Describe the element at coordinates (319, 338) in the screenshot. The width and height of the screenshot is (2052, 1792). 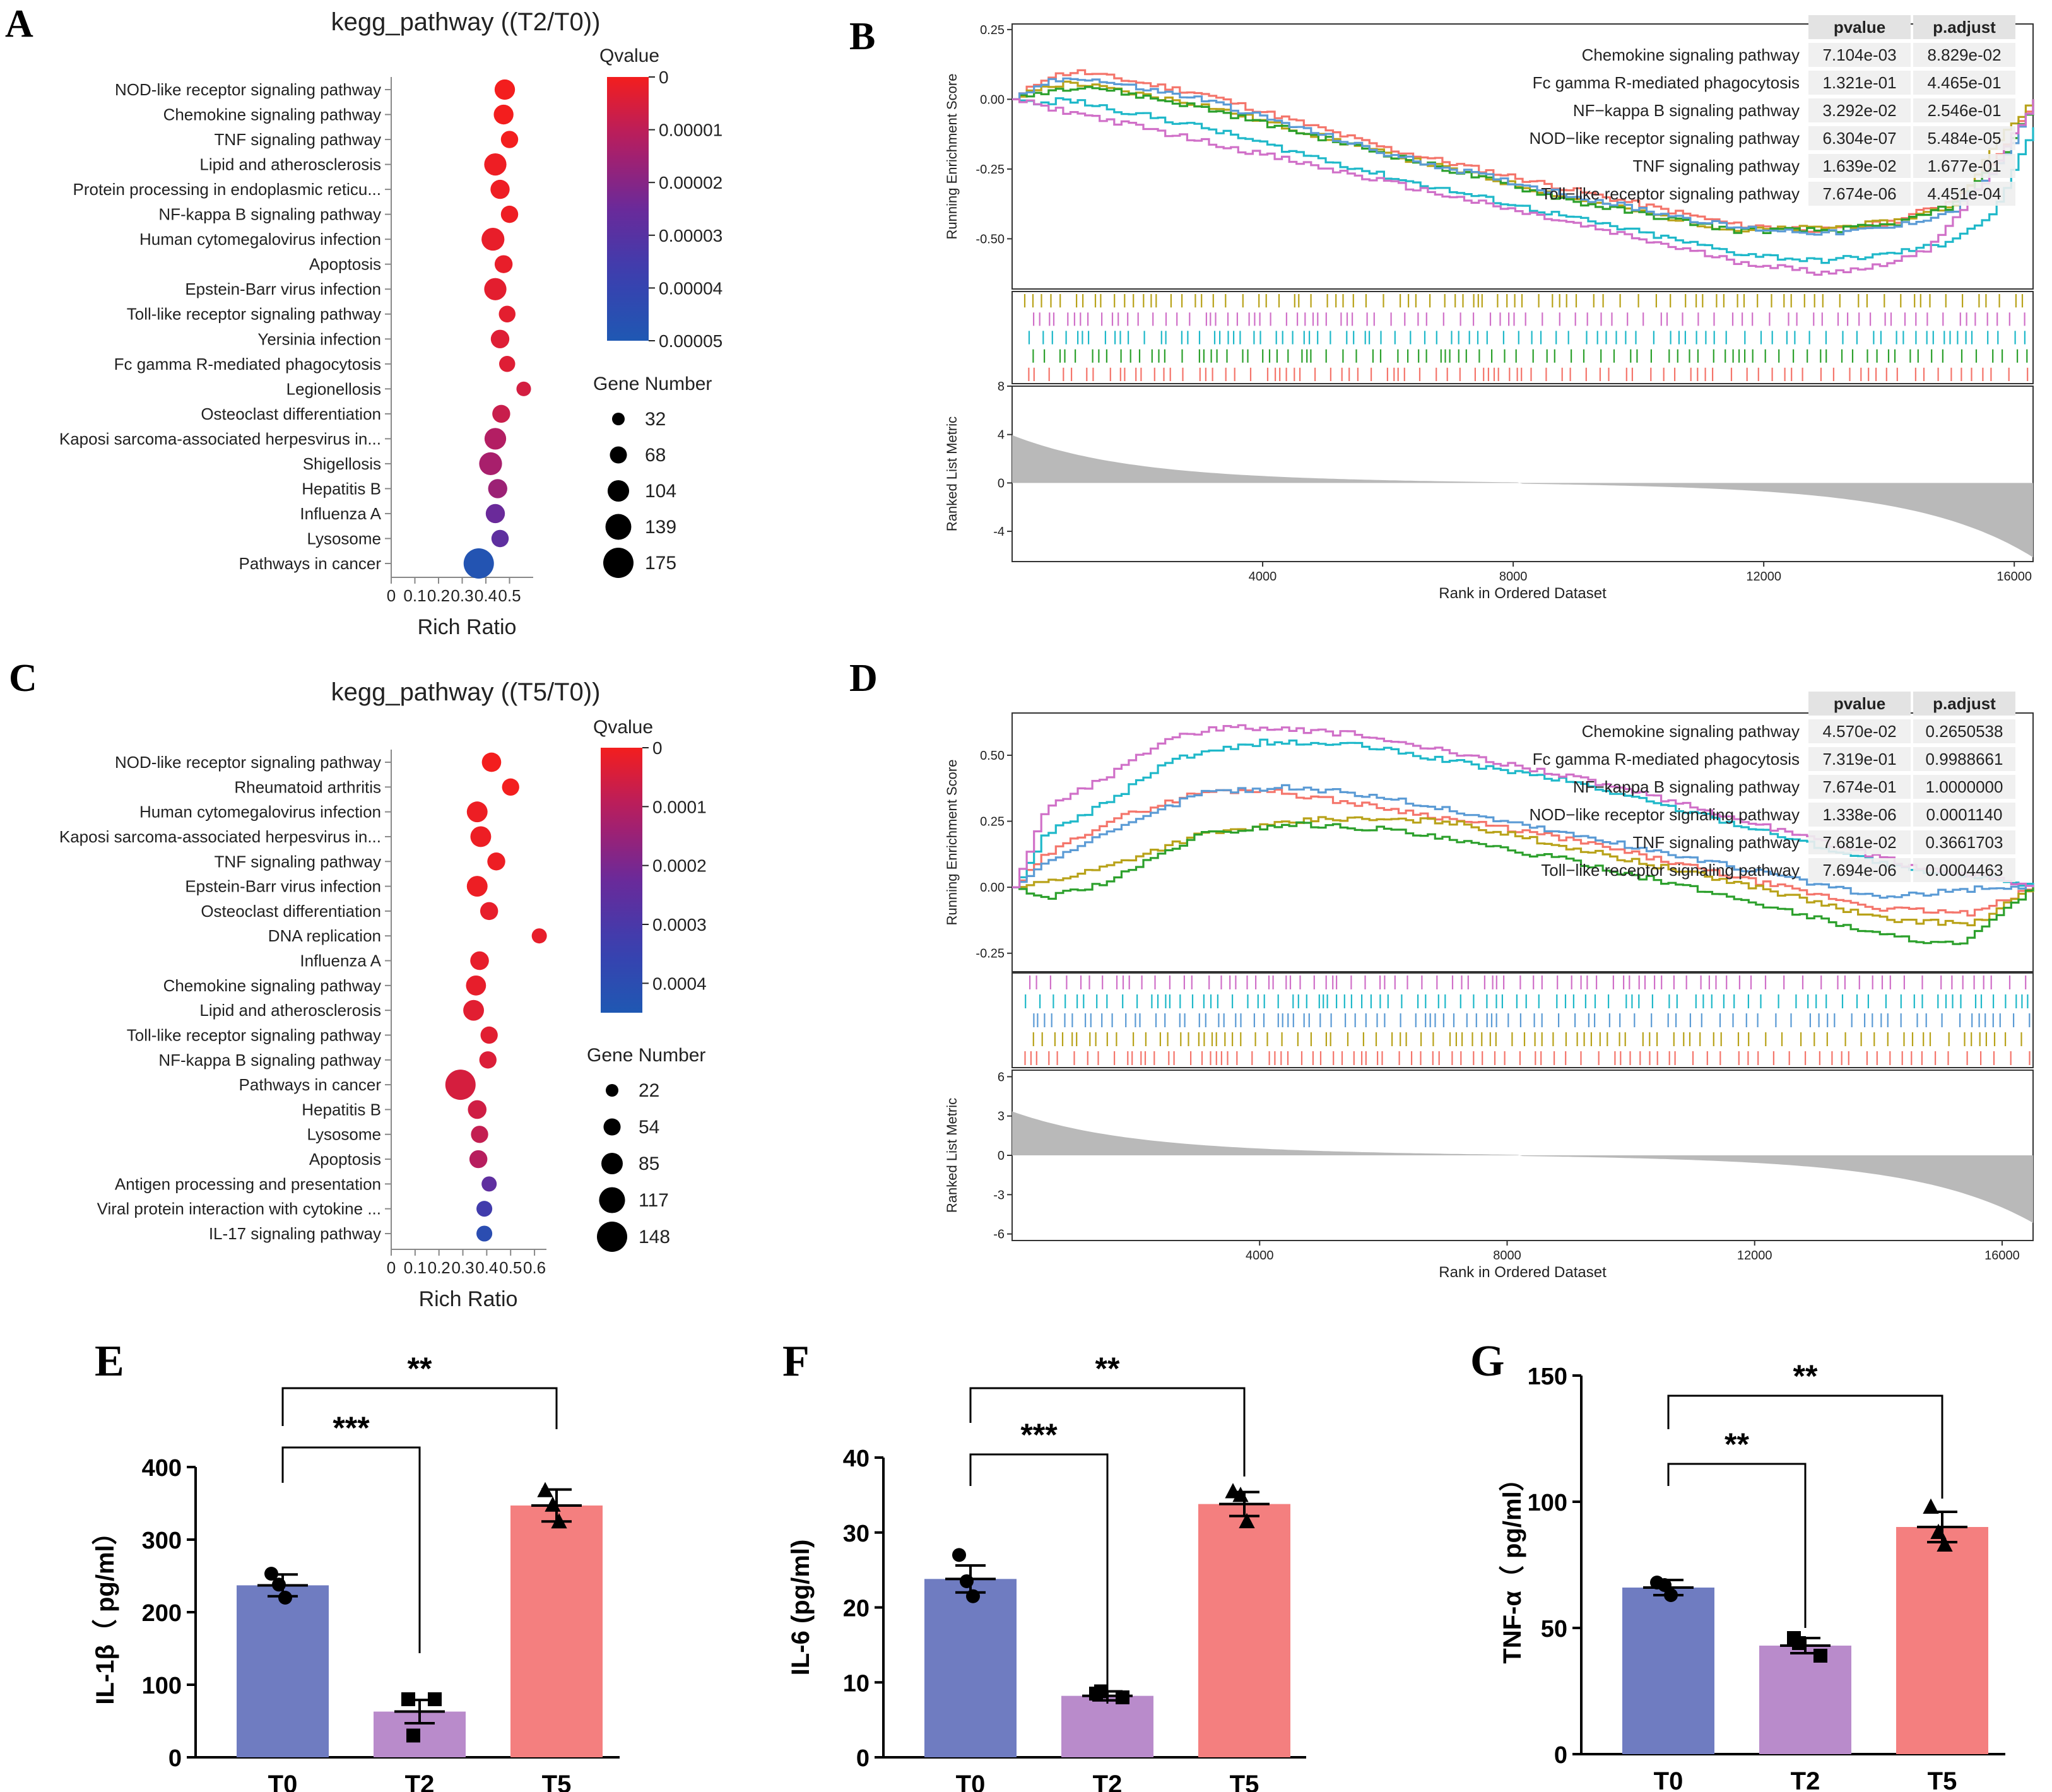
I see `pathway-label: Yersinia infection` at that location.